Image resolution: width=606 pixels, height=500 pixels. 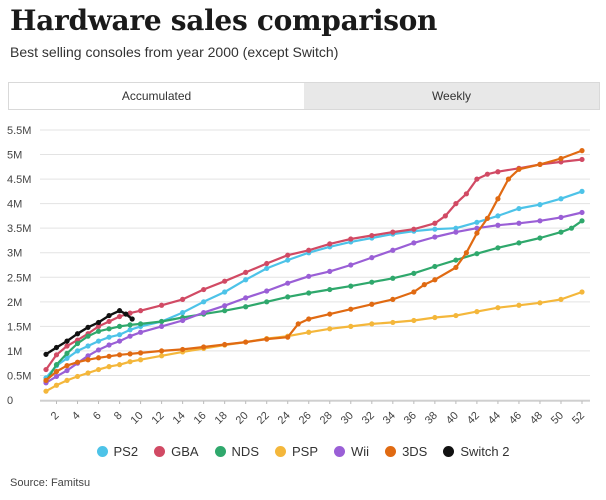 I want to click on x-tick-label: 26, so click(x=305, y=418).